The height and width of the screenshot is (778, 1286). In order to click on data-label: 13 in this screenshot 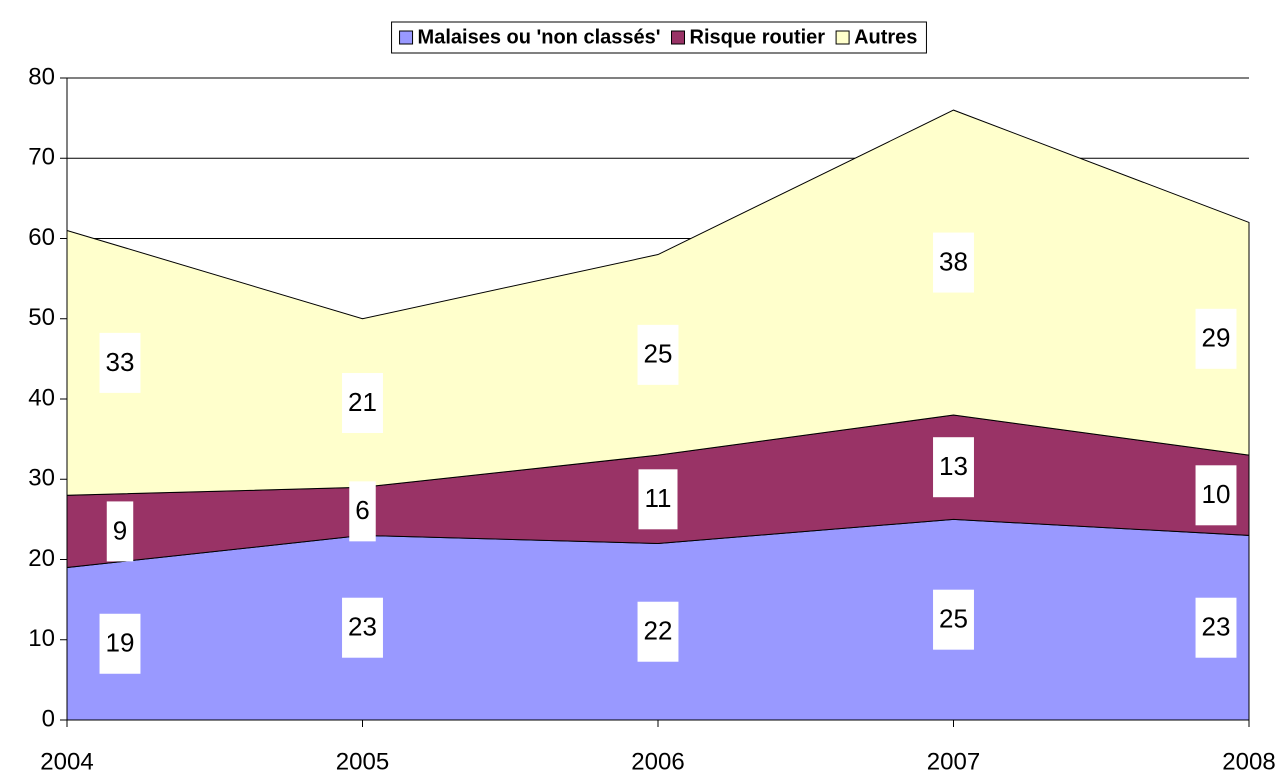, I will do `click(953, 467)`.